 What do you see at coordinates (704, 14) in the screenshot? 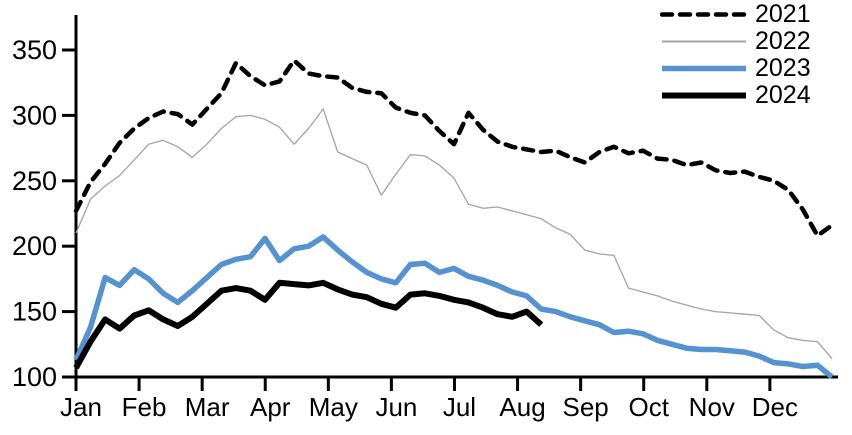
I see `legend-sample-2021` at bounding box center [704, 14].